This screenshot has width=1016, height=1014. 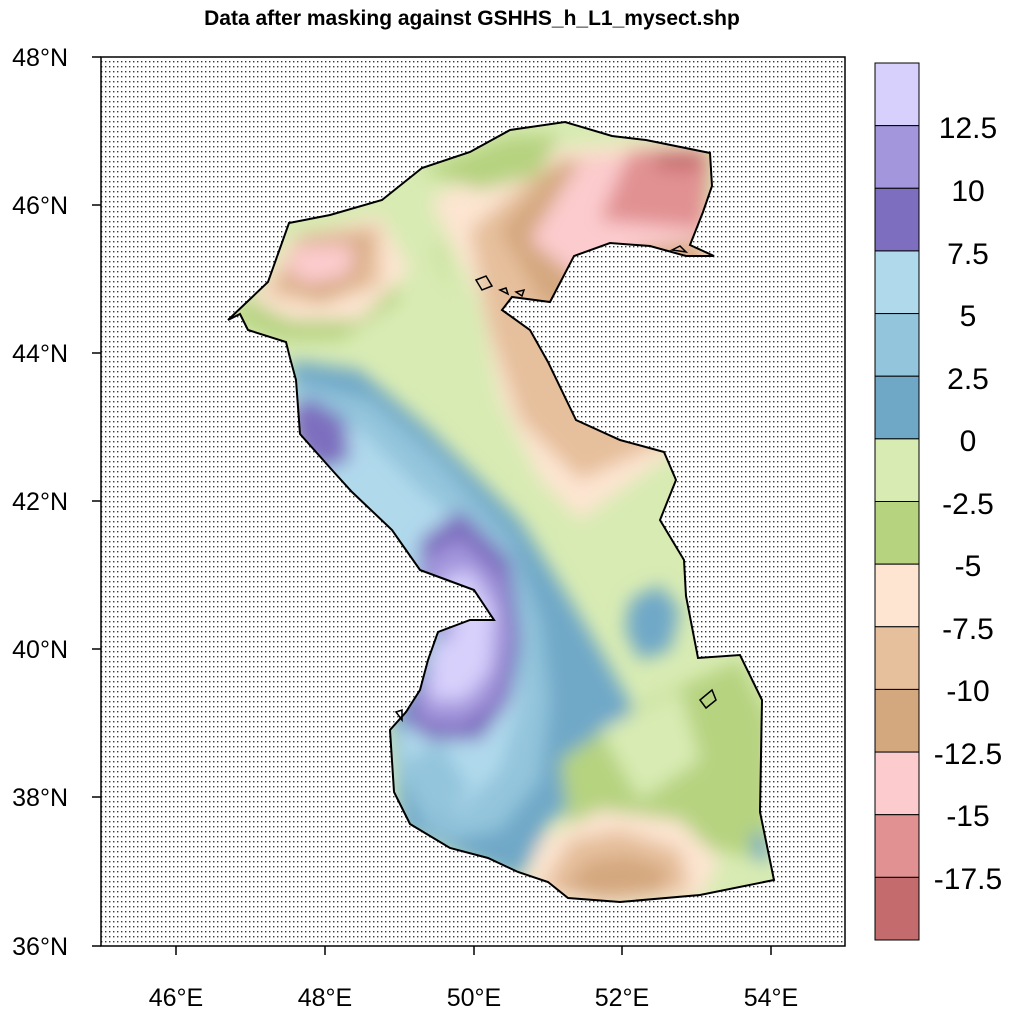 I want to click on colorbar, so click(x=897, y=501).